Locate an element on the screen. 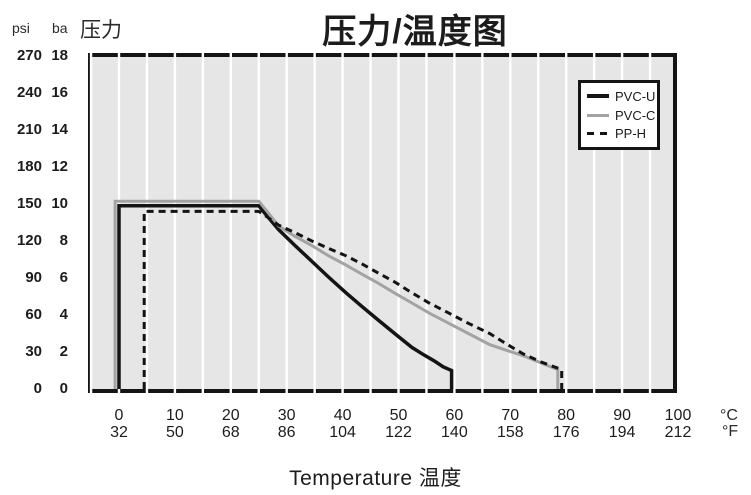 Image resolution: width=751 pixels, height=495 pixels. pvc-u-line-sample-icon is located at coordinates (598, 96).